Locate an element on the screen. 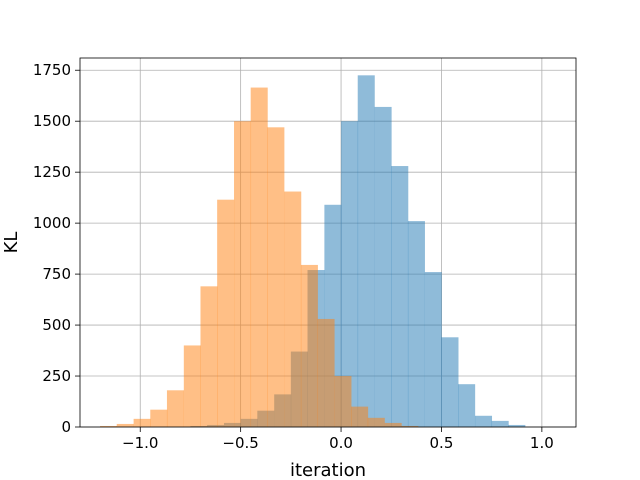 Image resolution: width=640 pixels, height=480 pixels. y-tick-label: 0 is located at coordinates (66, 427).